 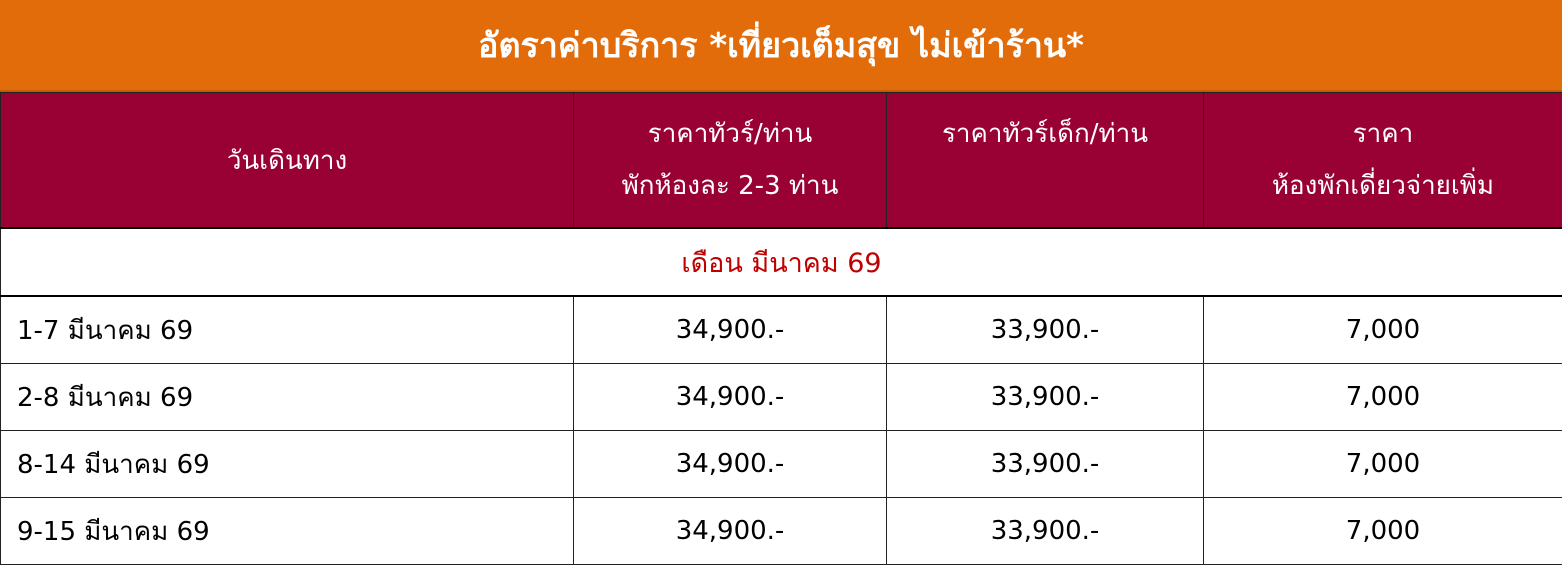 I want to click on table-row: 9-15 มีนาคม 69 34,900.- 33,900.- 7,000, so click(x=781, y=531).